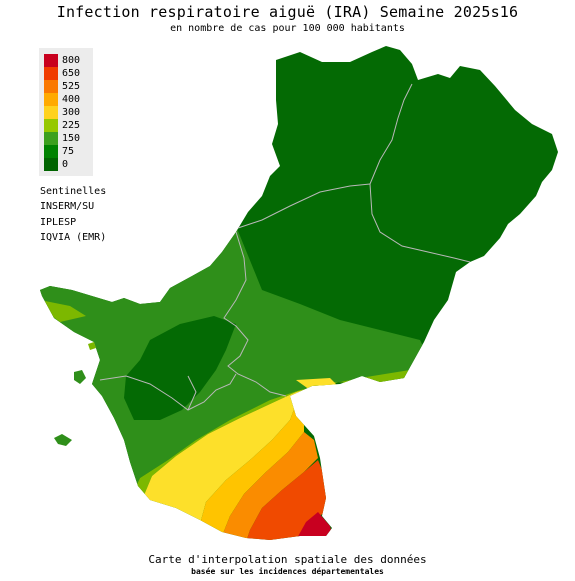  I want to click on color-legend: 800 650 525 400 300 225 150 75 0, so click(66, 112).